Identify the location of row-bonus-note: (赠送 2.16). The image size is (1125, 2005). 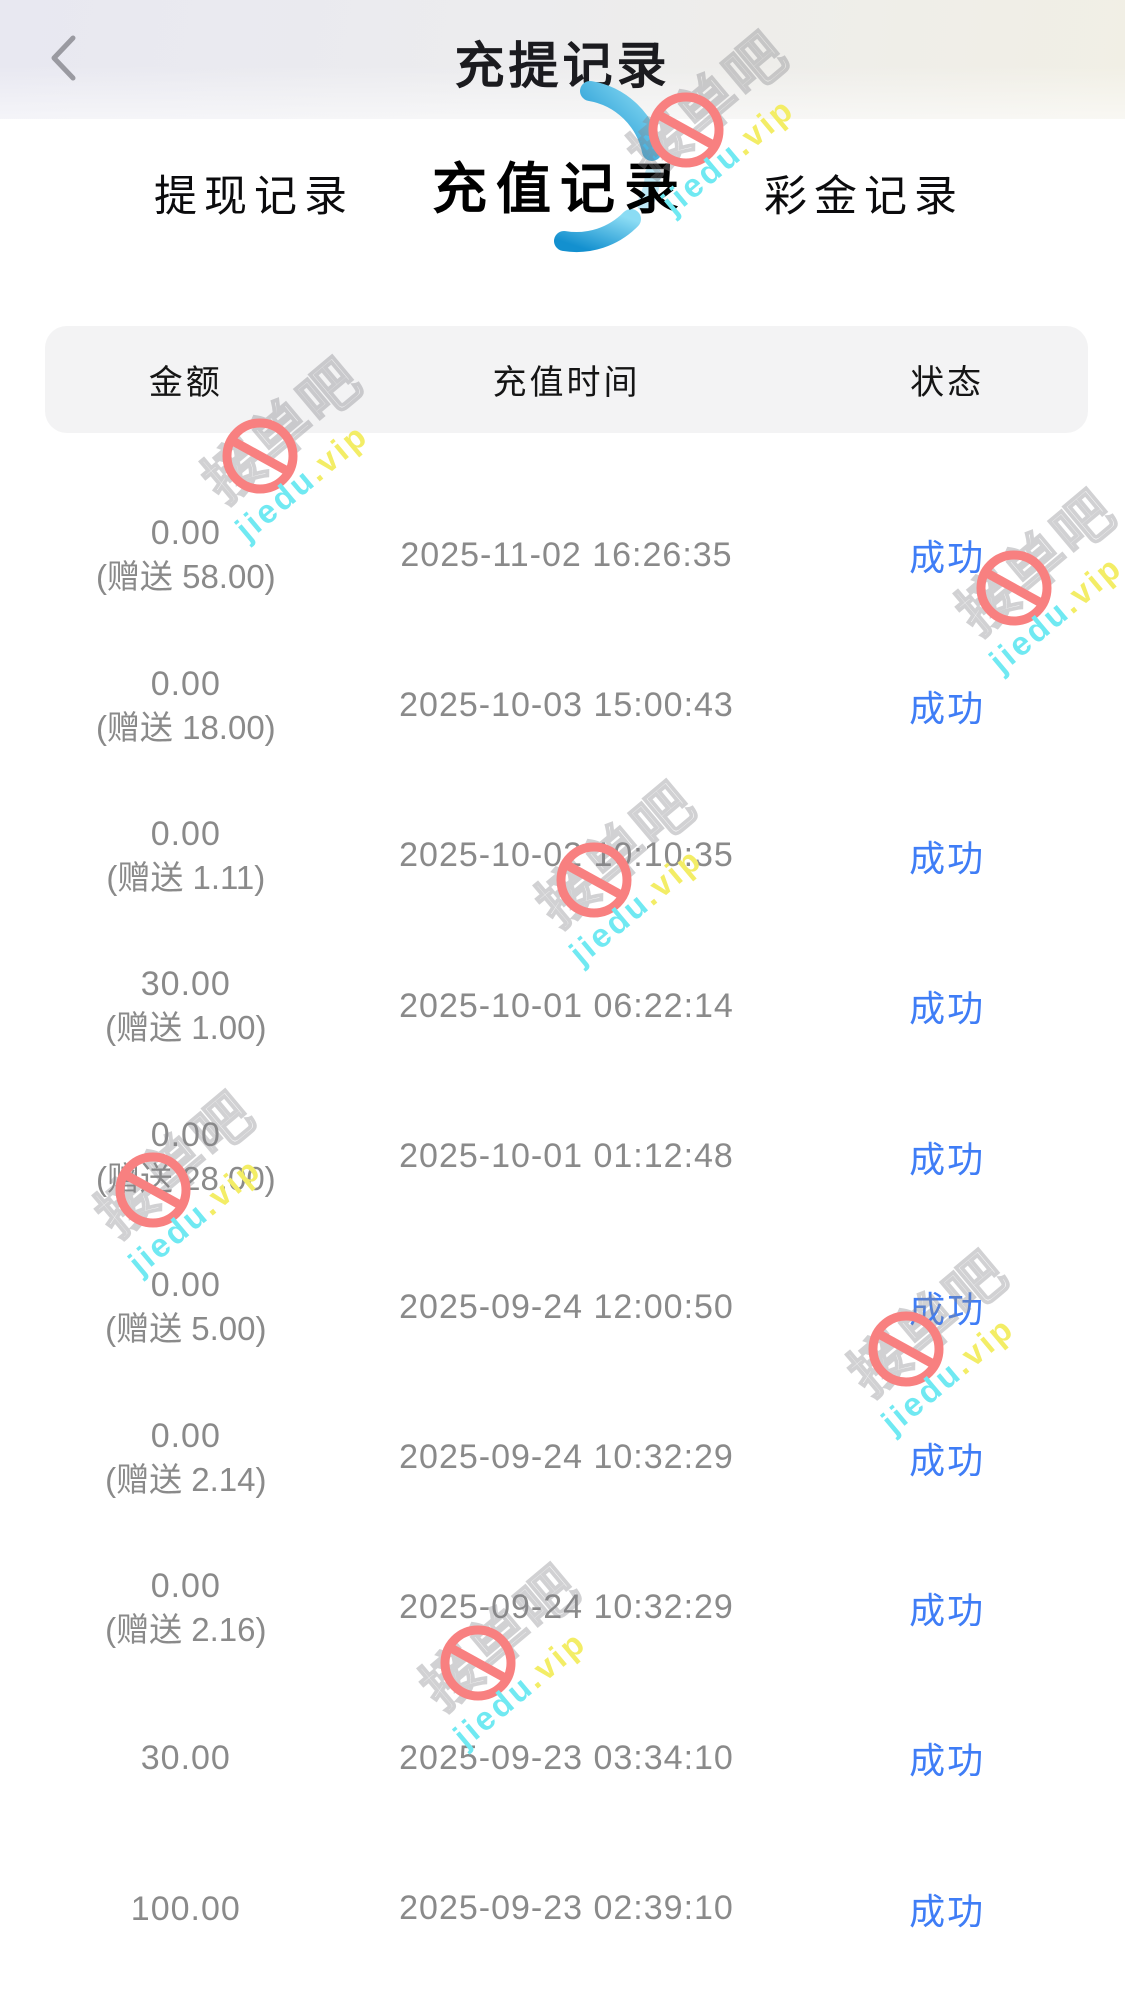
(186, 1629).